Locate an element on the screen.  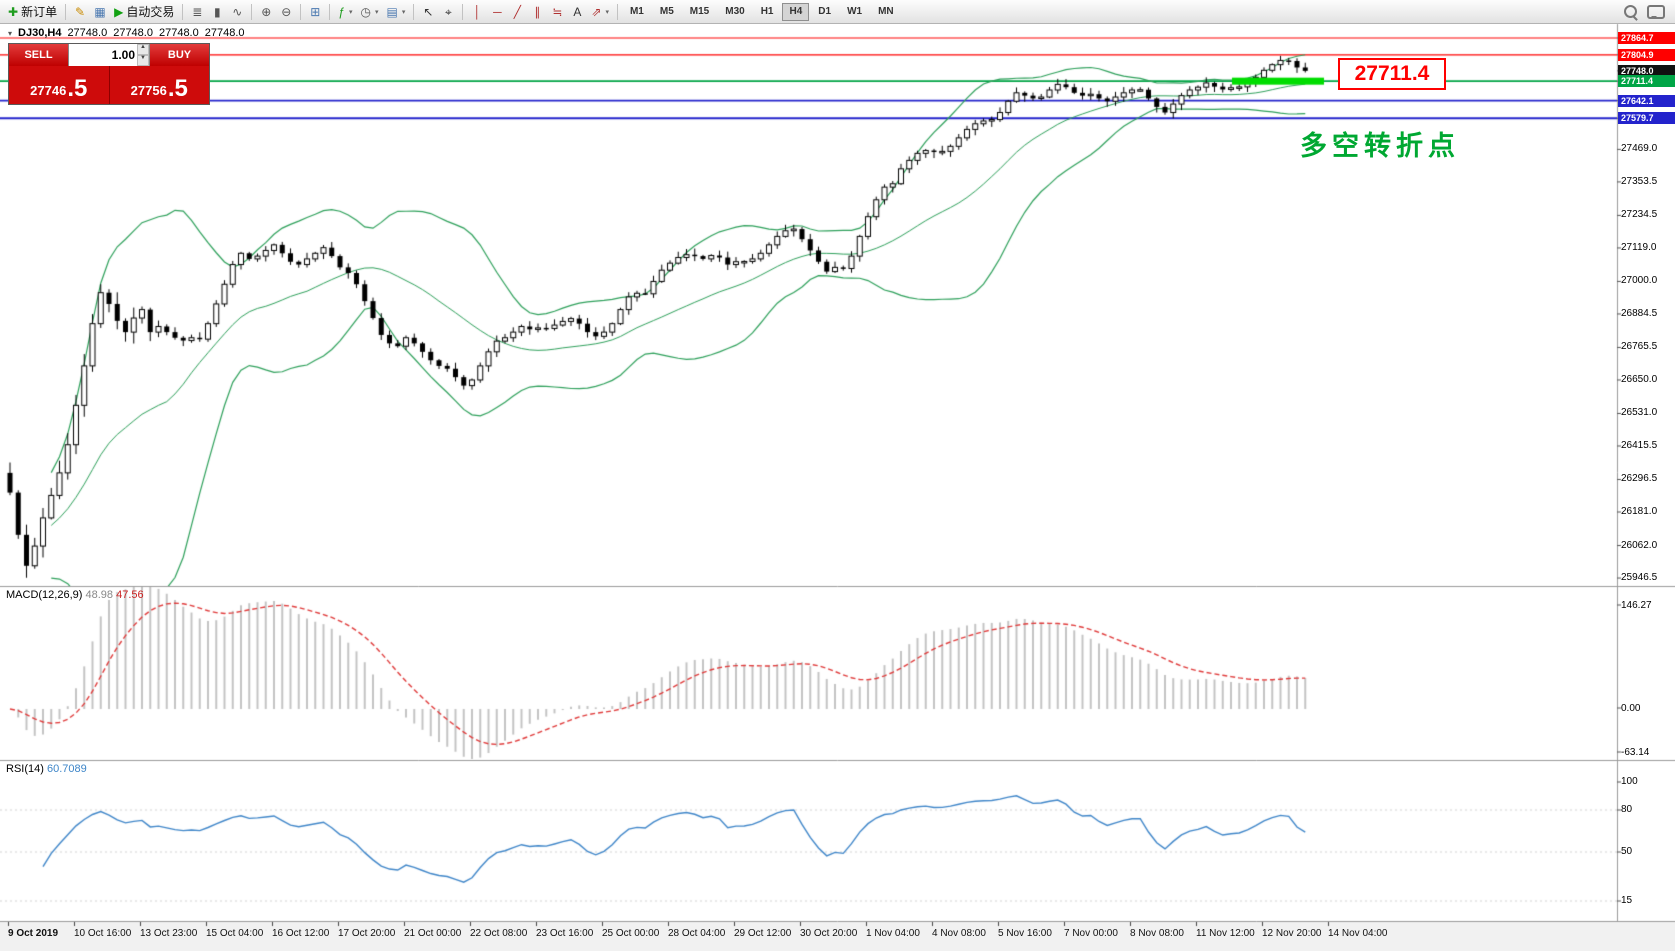
line-chart-button: ∿ is located at coordinates (237, 11).